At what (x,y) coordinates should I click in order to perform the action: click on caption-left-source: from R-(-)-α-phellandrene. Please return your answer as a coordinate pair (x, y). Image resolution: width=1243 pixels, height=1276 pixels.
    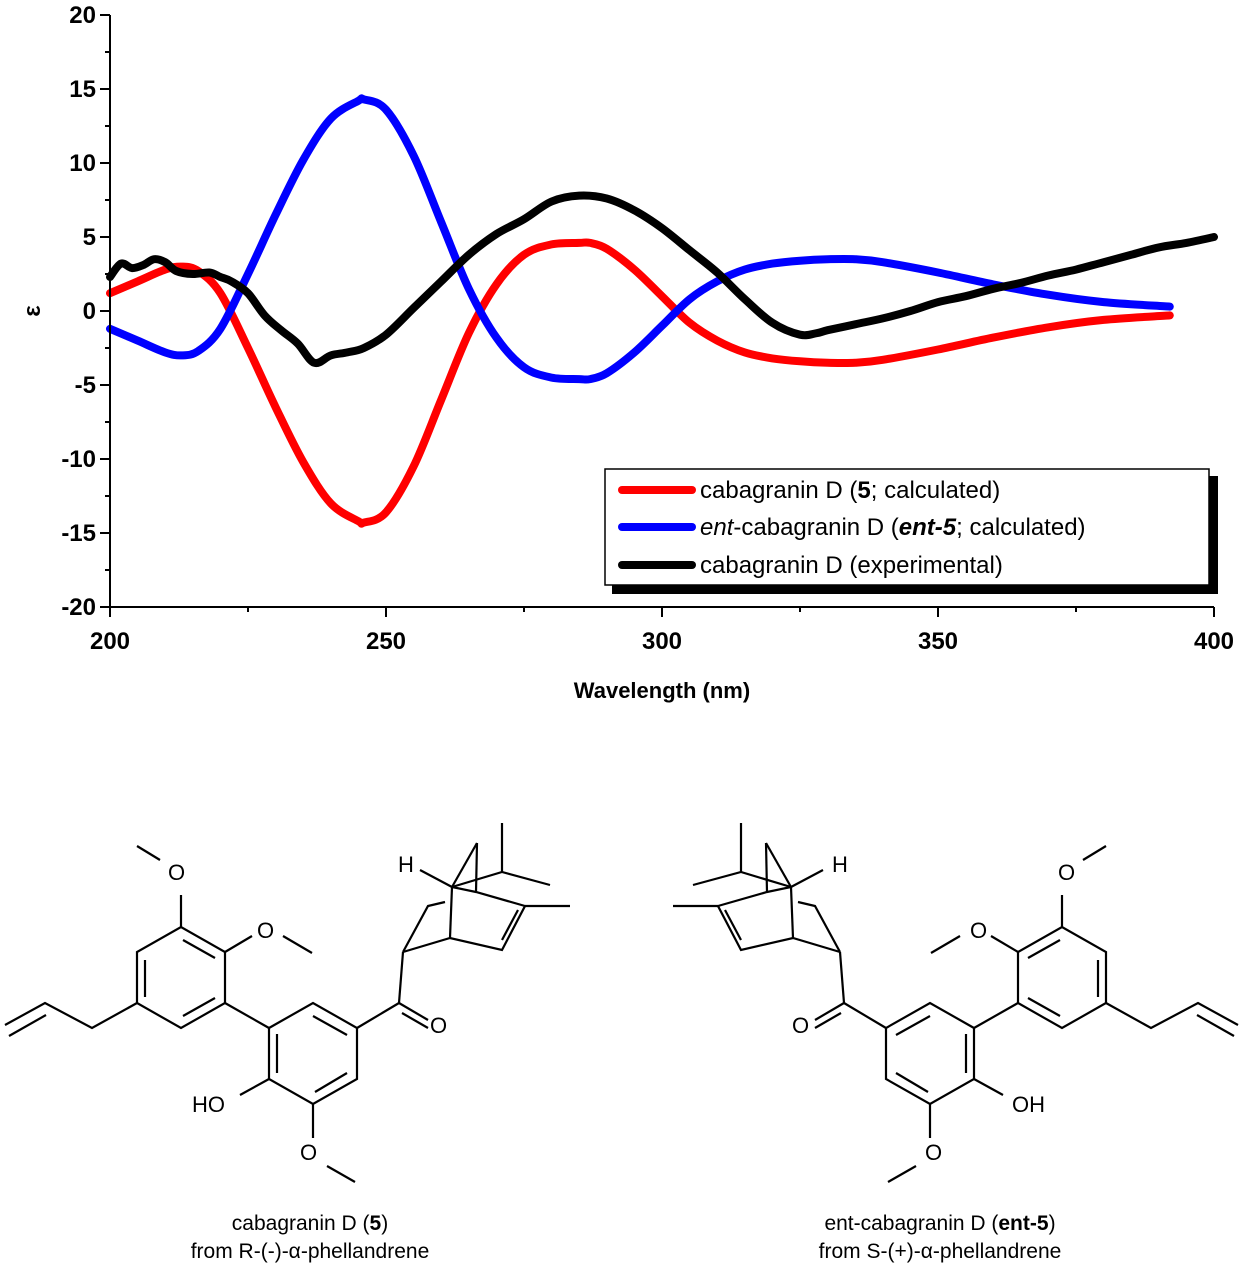
    Looking at the image, I should click on (310, 1251).